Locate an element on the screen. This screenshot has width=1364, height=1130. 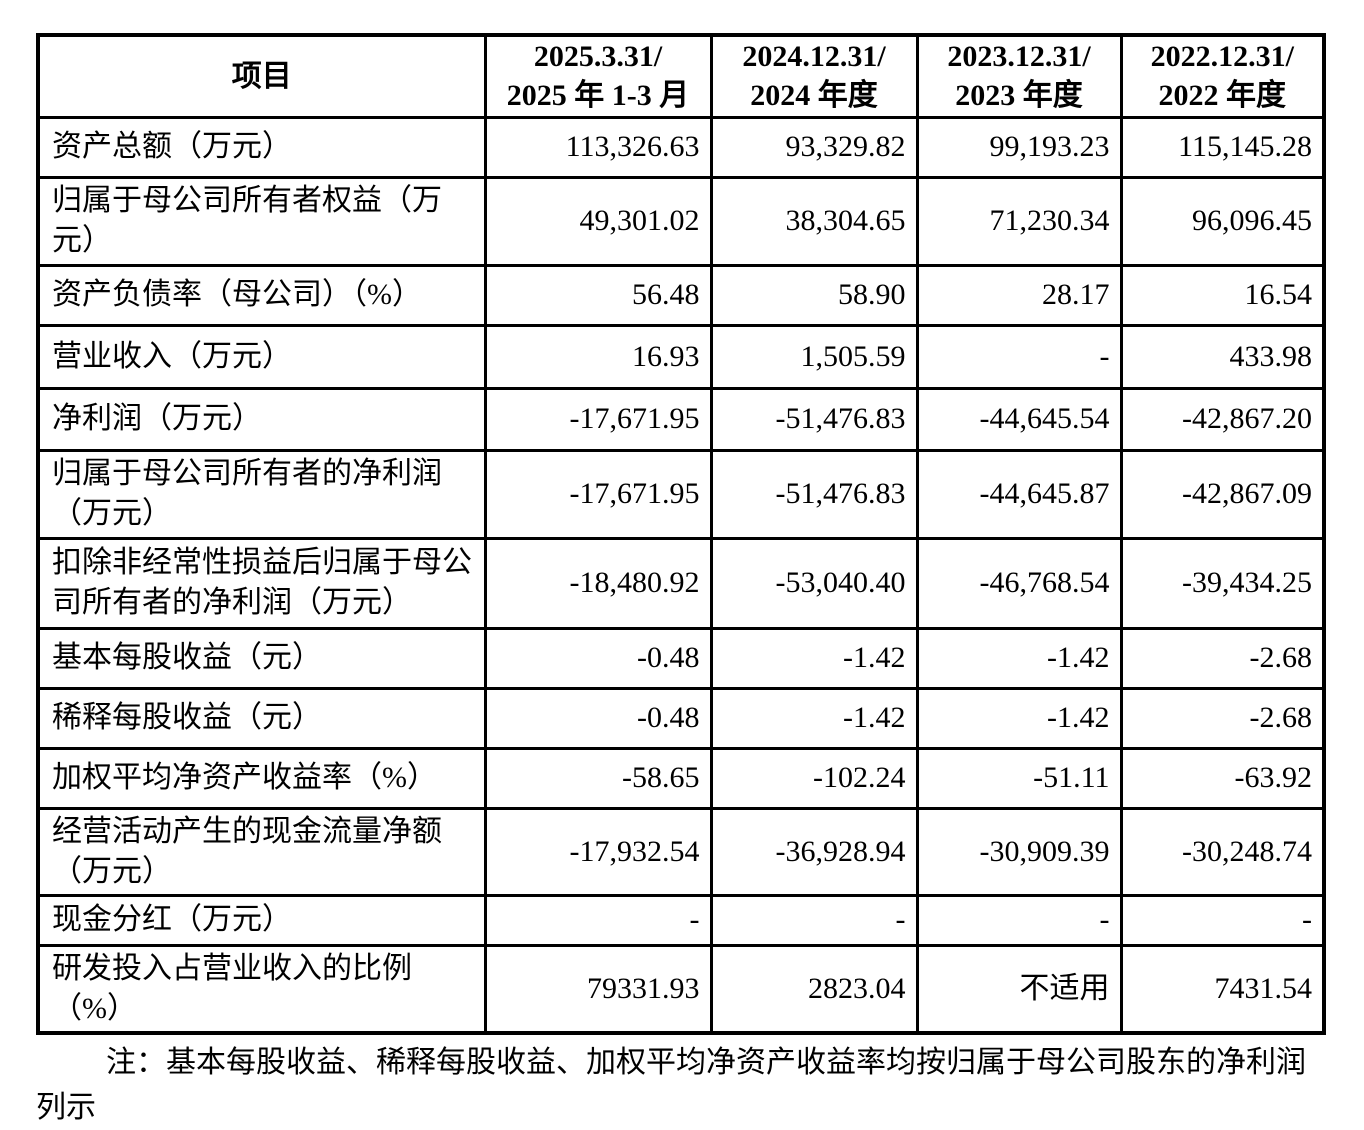
table-row: 资产负债率（母公司）（%） 56.48 58.90 28.17 16.54 is located at coordinates (681, 295).